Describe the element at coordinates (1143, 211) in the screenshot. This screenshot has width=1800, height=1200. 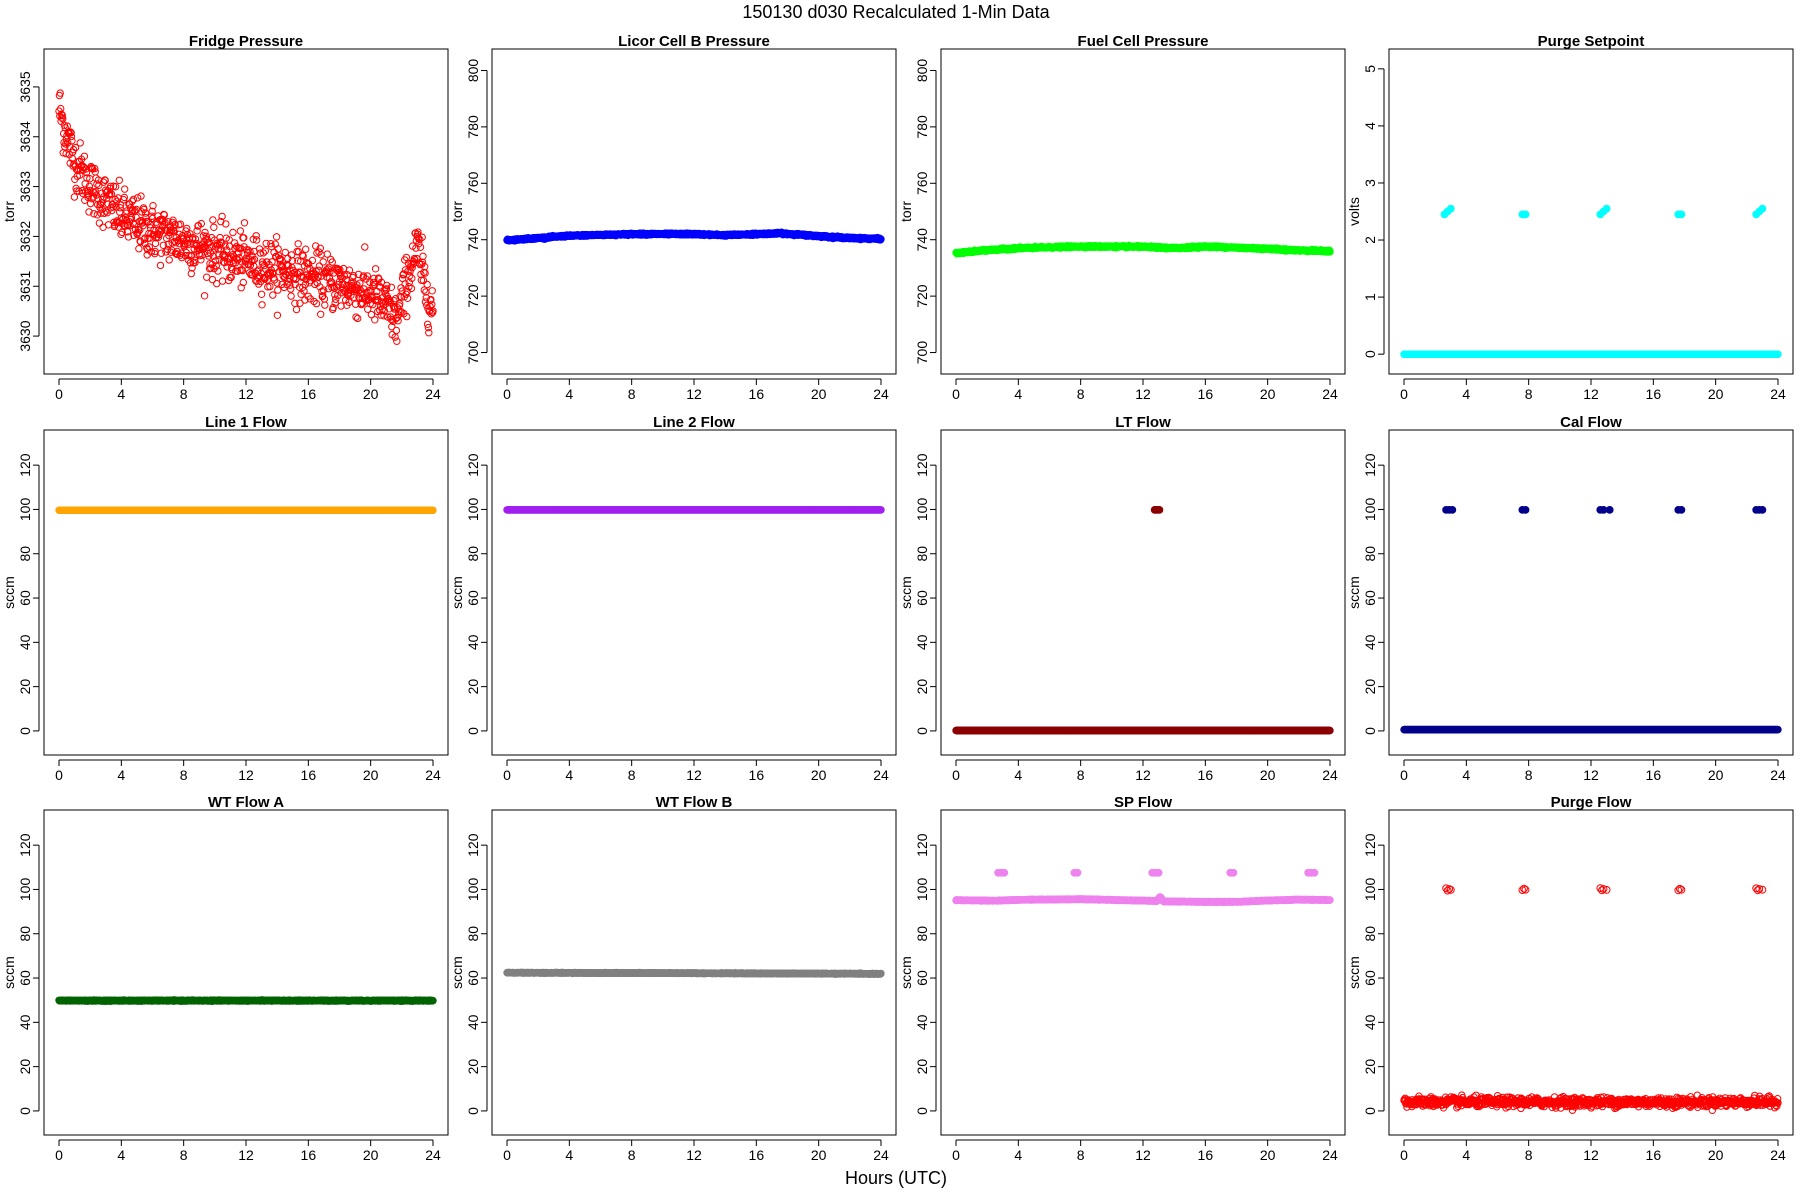
I see `plot-frame` at that location.